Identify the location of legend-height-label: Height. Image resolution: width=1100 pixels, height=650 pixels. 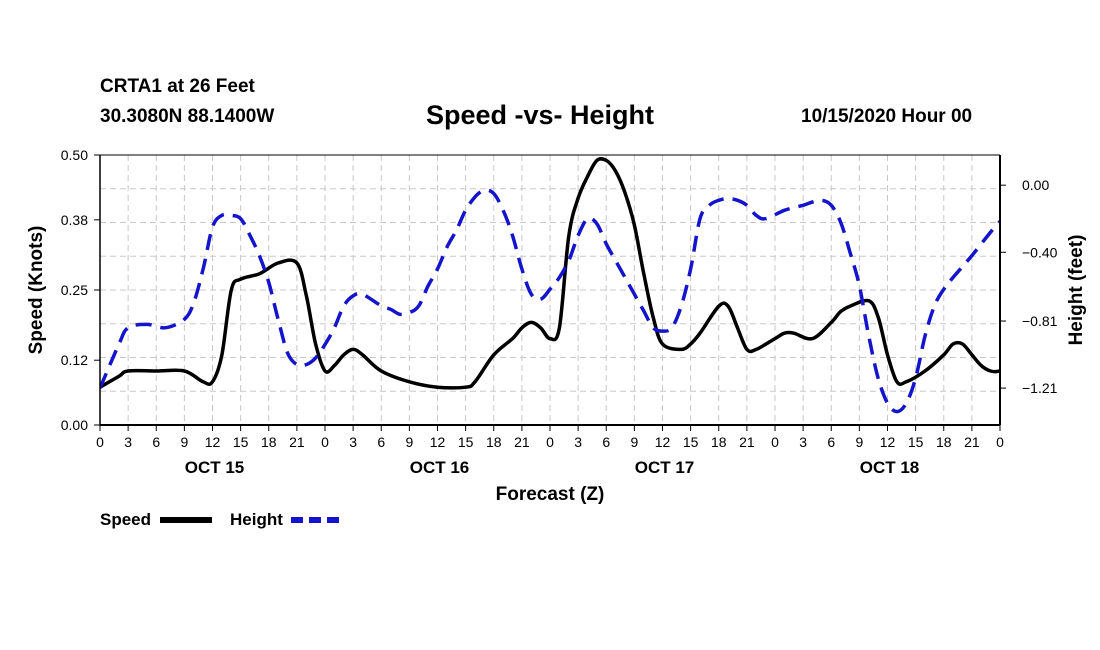
(256, 519).